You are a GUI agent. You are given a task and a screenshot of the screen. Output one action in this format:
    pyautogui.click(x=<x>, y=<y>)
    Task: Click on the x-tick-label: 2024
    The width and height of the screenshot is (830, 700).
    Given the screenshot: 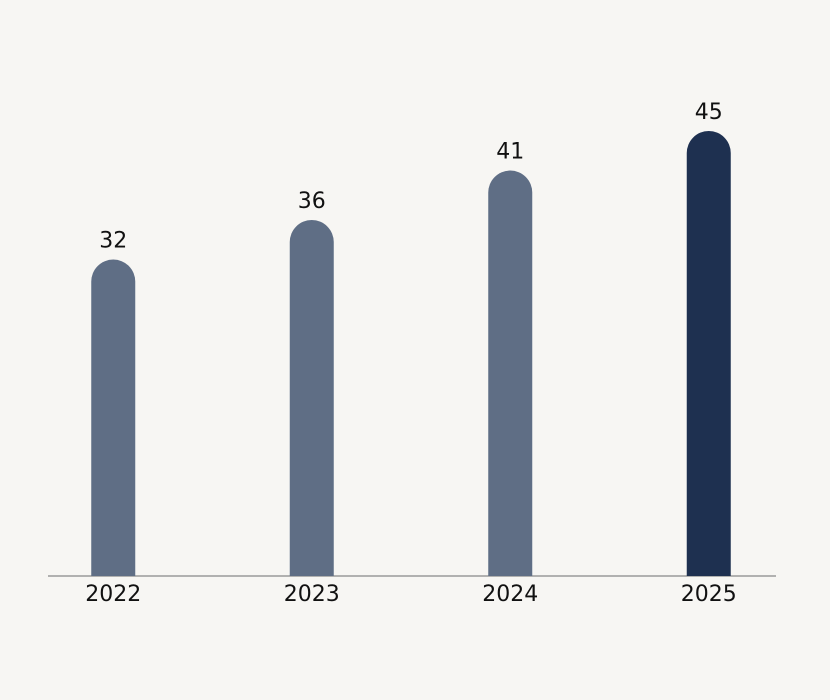 What is the action you would take?
    pyautogui.click(x=510, y=594)
    